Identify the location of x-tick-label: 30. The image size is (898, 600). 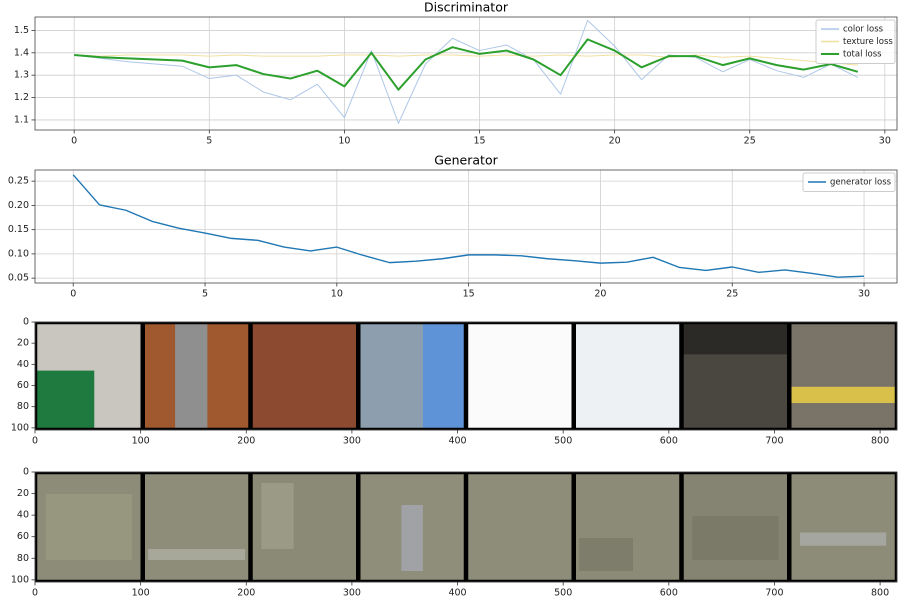
(864, 294).